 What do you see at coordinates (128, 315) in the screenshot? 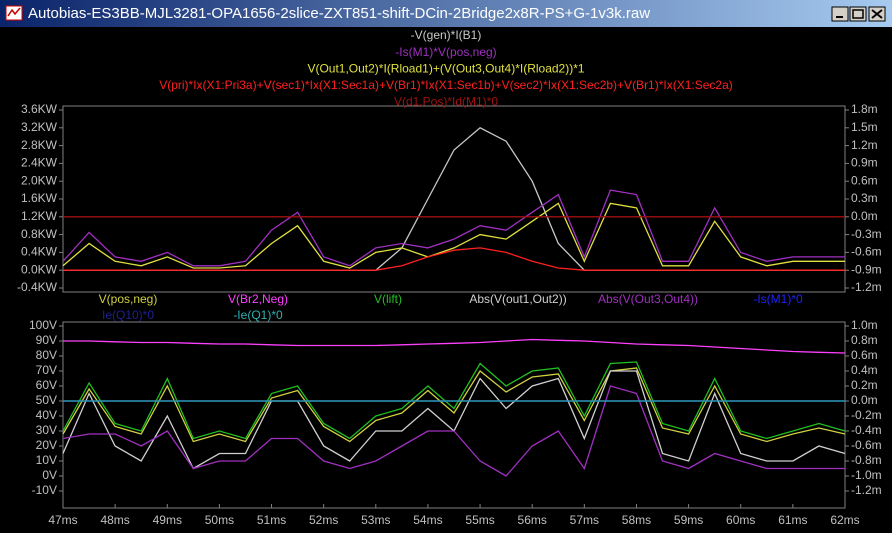
I see `legend-label: Ie(Q10)*0` at bounding box center [128, 315].